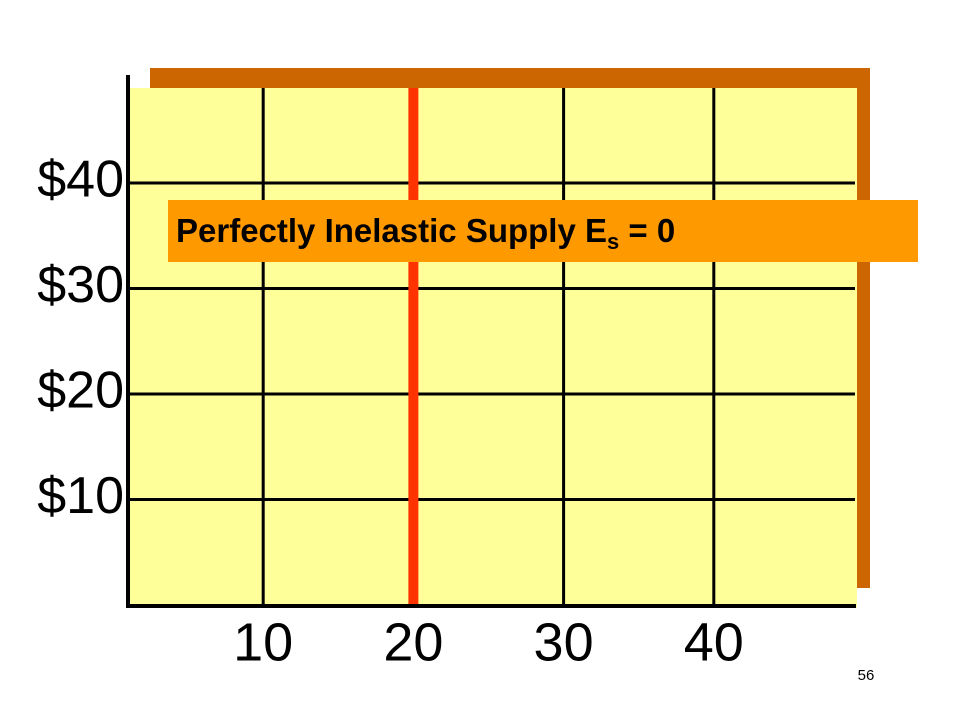 This screenshot has width=960, height=720. I want to click on annotation-box, so click(543, 231).